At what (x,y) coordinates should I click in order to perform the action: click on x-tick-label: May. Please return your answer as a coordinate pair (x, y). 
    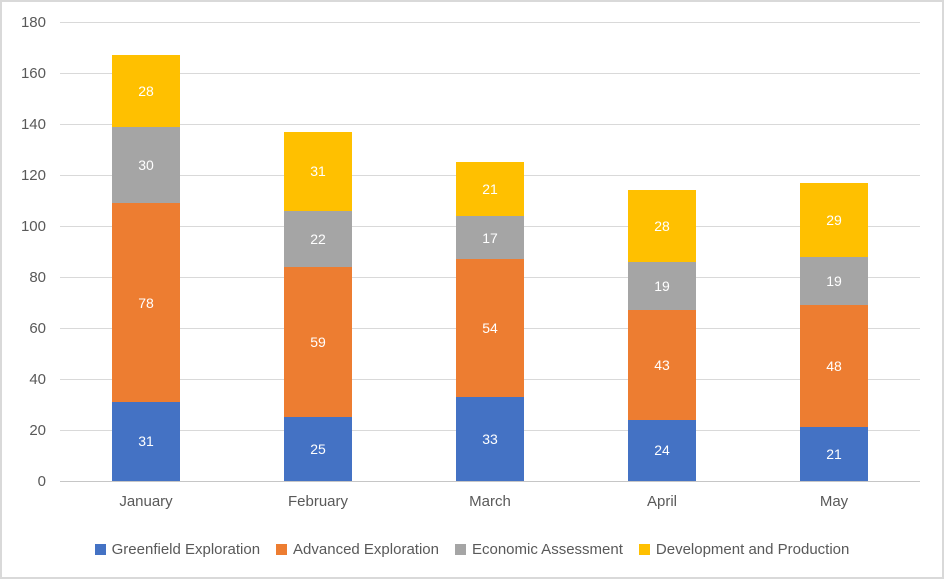
    Looking at the image, I should click on (834, 501).